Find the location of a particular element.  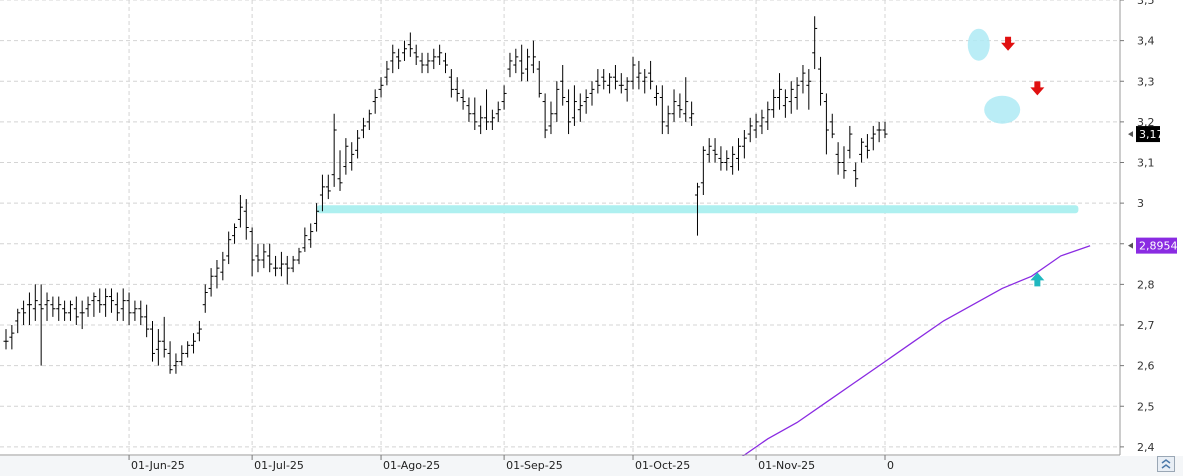

x-tick-label: 01-Jul-25 is located at coordinates (279, 465).